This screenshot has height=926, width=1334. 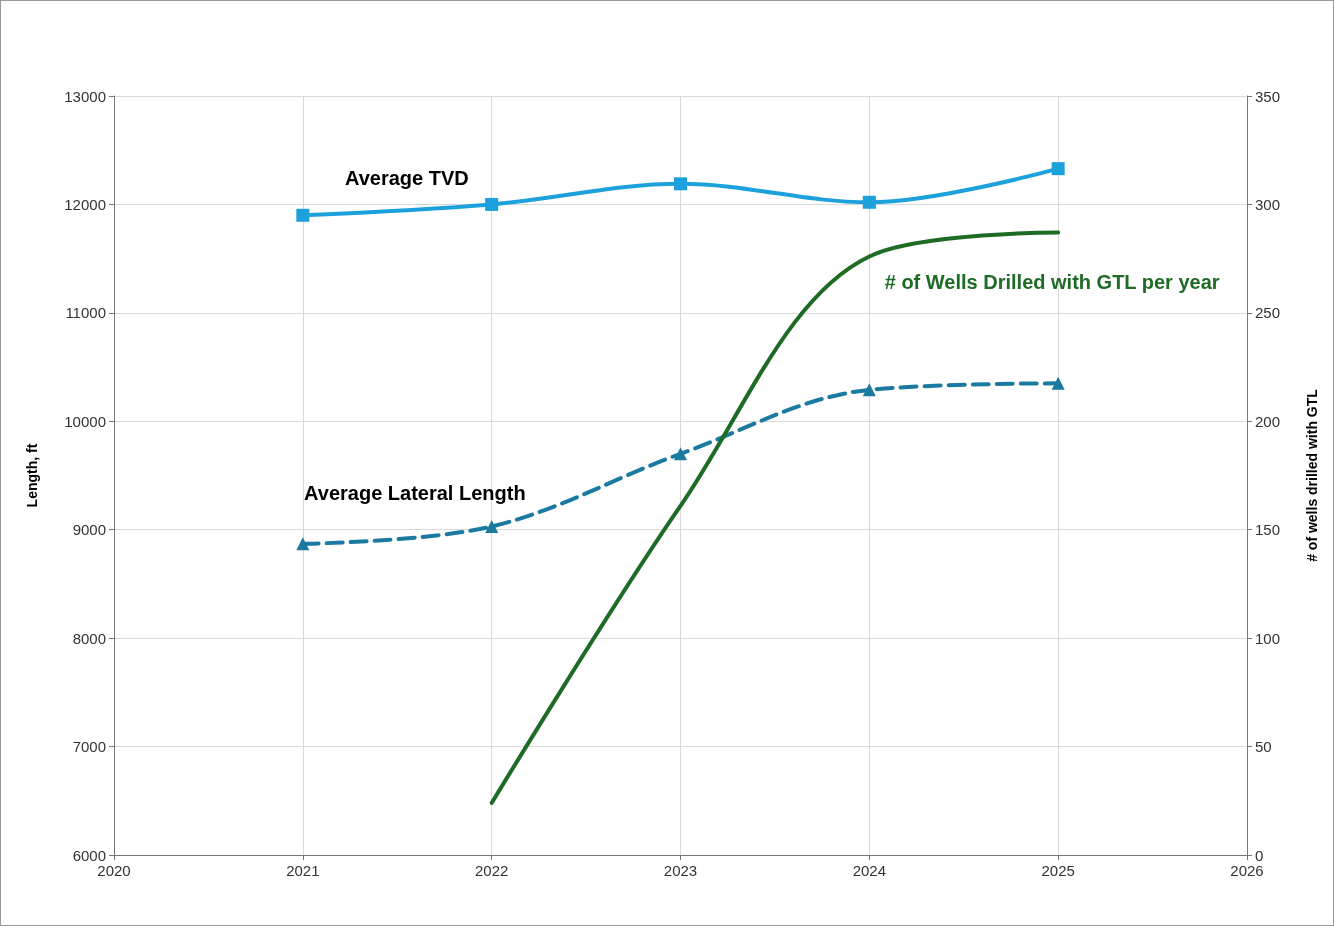 What do you see at coordinates (85, 96) in the screenshot?
I see `y-tick-label: 13000` at bounding box center [85, 96].